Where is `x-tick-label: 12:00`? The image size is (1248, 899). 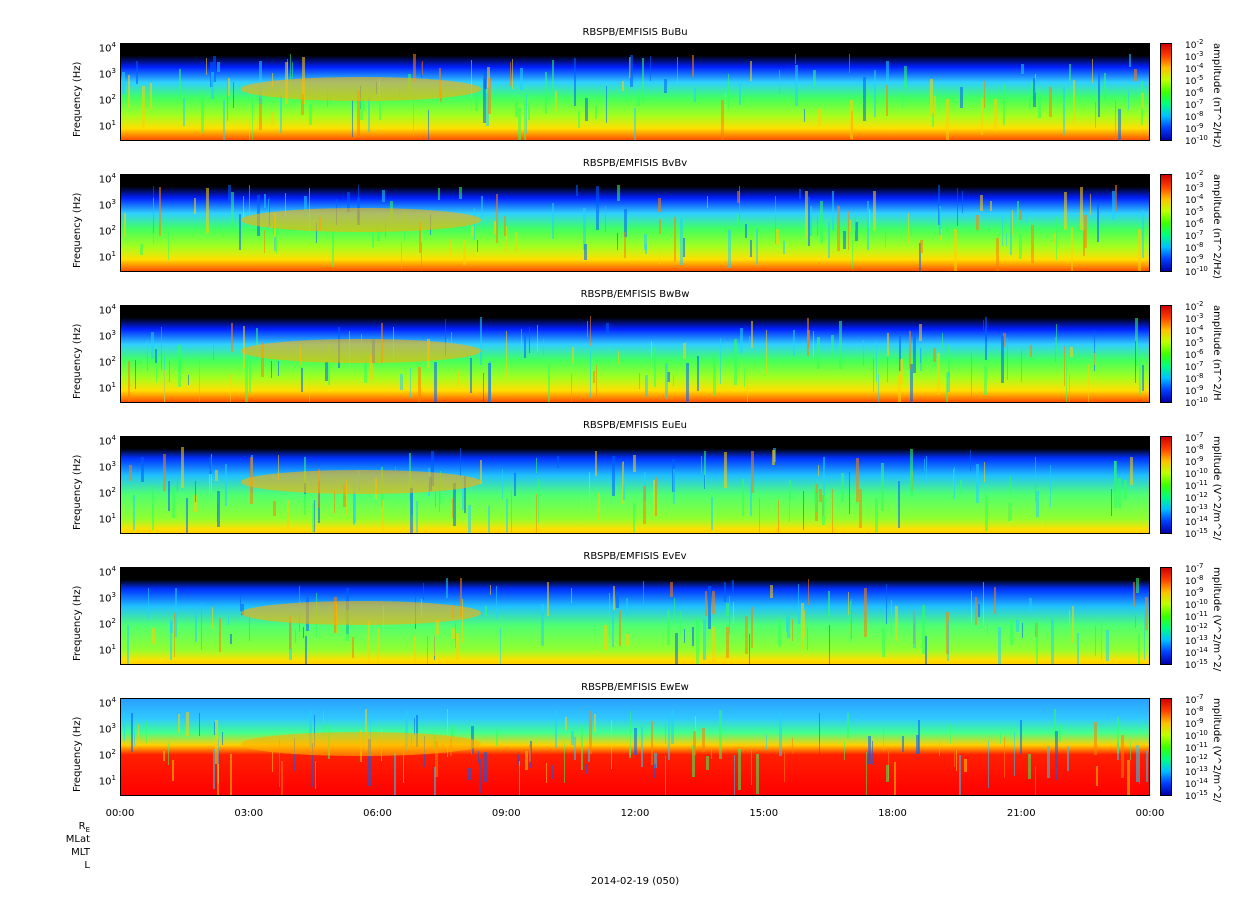
x-tick-label: 12:00 is located at coordinates (635, 813).